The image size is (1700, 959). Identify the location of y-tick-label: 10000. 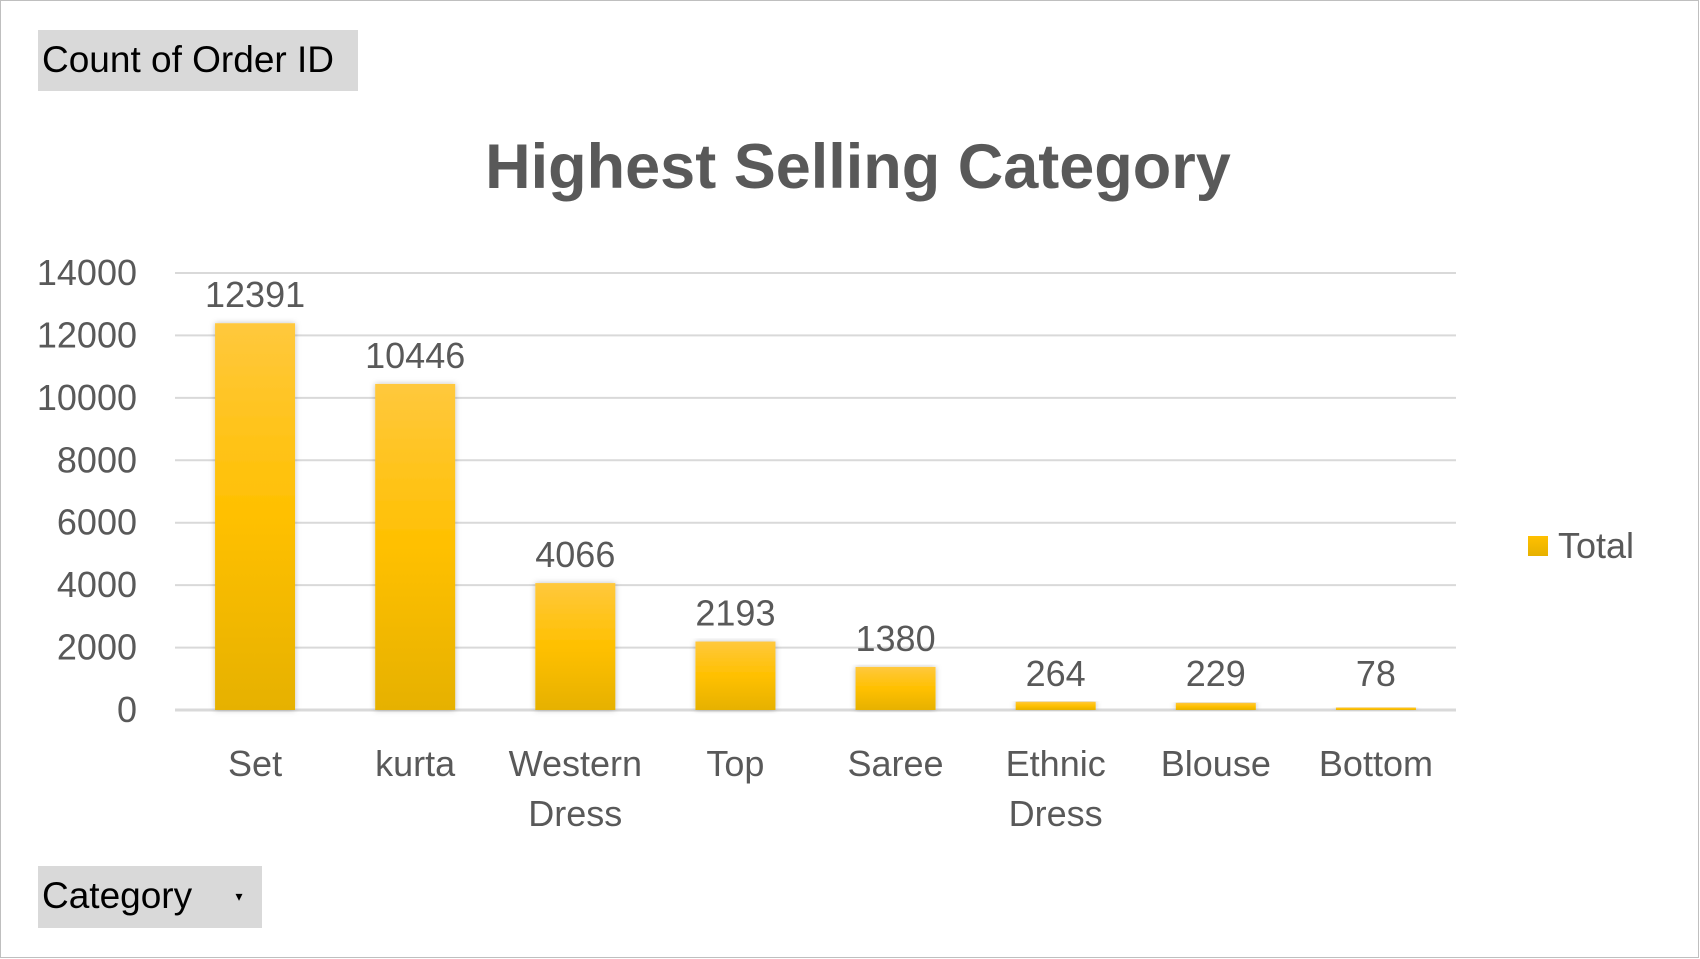
(87, 397).